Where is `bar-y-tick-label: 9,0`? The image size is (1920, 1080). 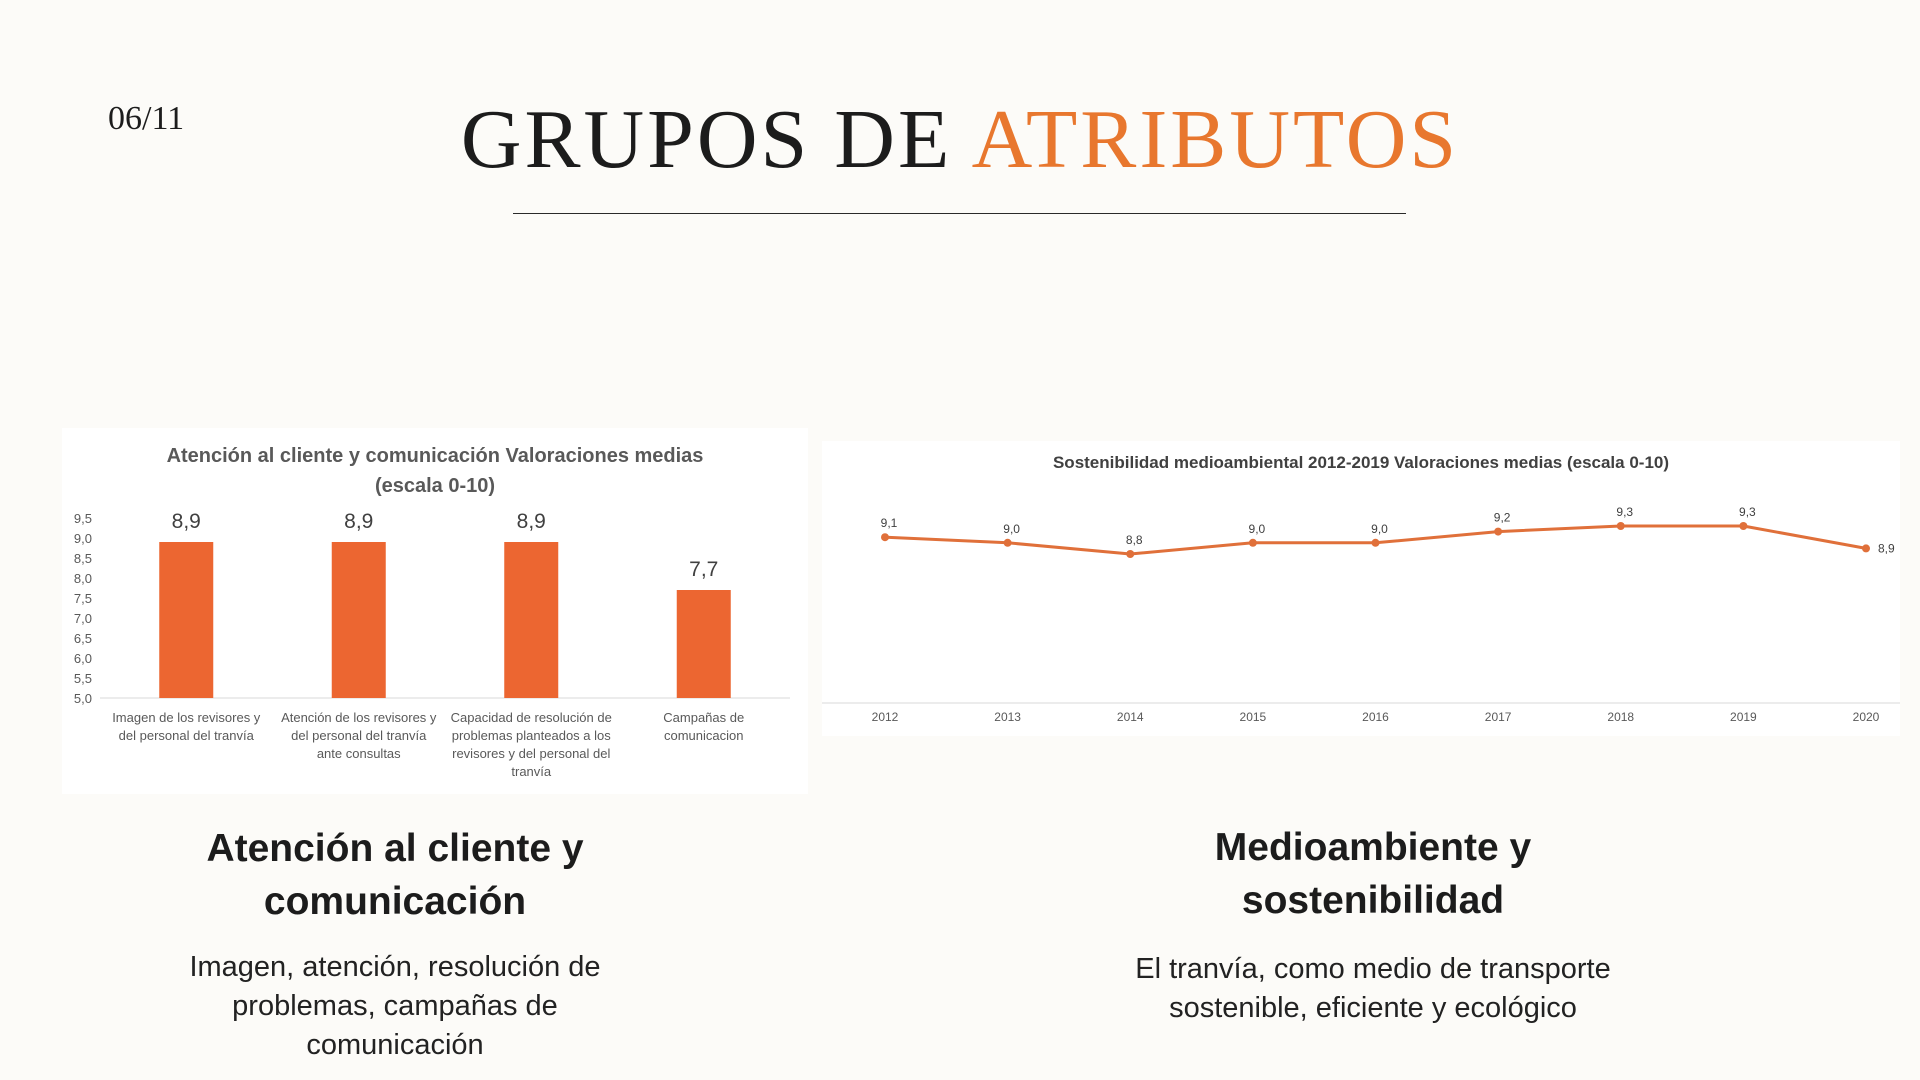
bar-y-tick-label: 9,0 is located at coordinates (83, 538).